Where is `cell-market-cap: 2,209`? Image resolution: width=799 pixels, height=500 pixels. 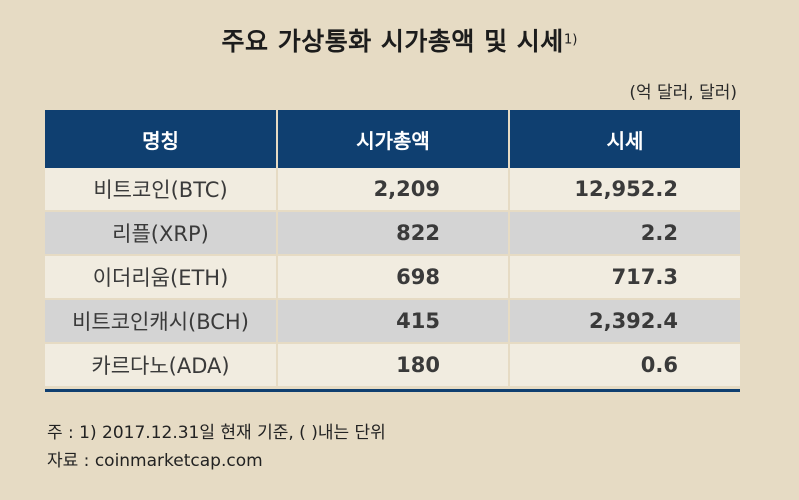
cell-market-cap: 2,209 is located at coordinates (393, 190).